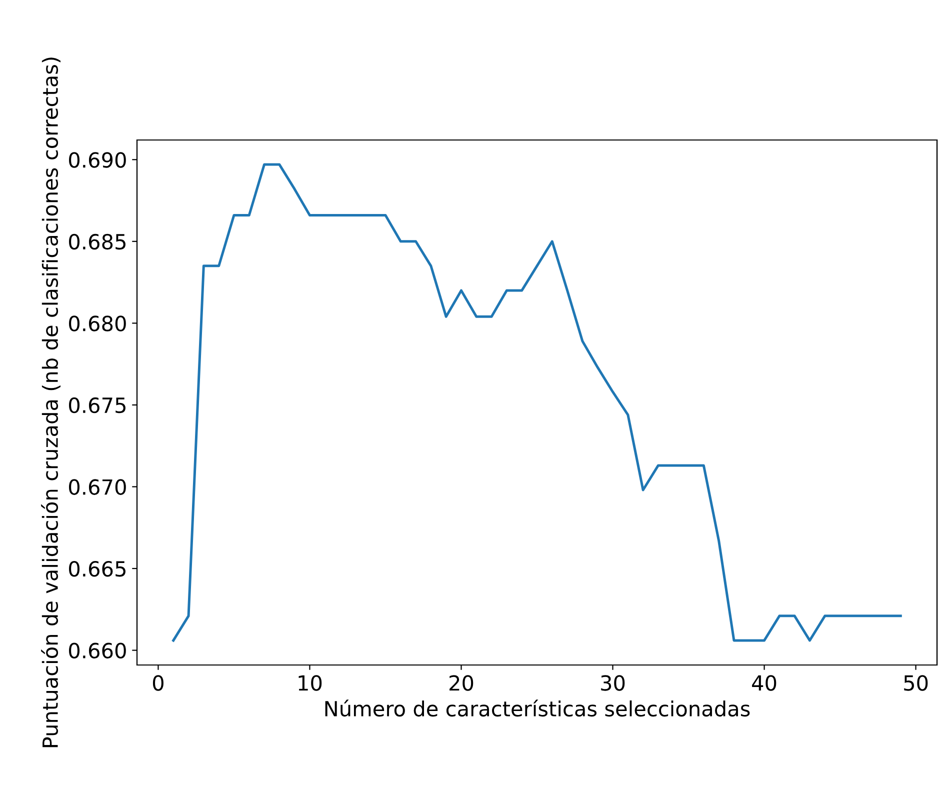 The height and width of the screenshot is (810, 938). What do you see at coordinates (537, 708) in the screenshot?
I see `x-axis-title: Número de características seleccionadas` at bounding box center [537, 708].